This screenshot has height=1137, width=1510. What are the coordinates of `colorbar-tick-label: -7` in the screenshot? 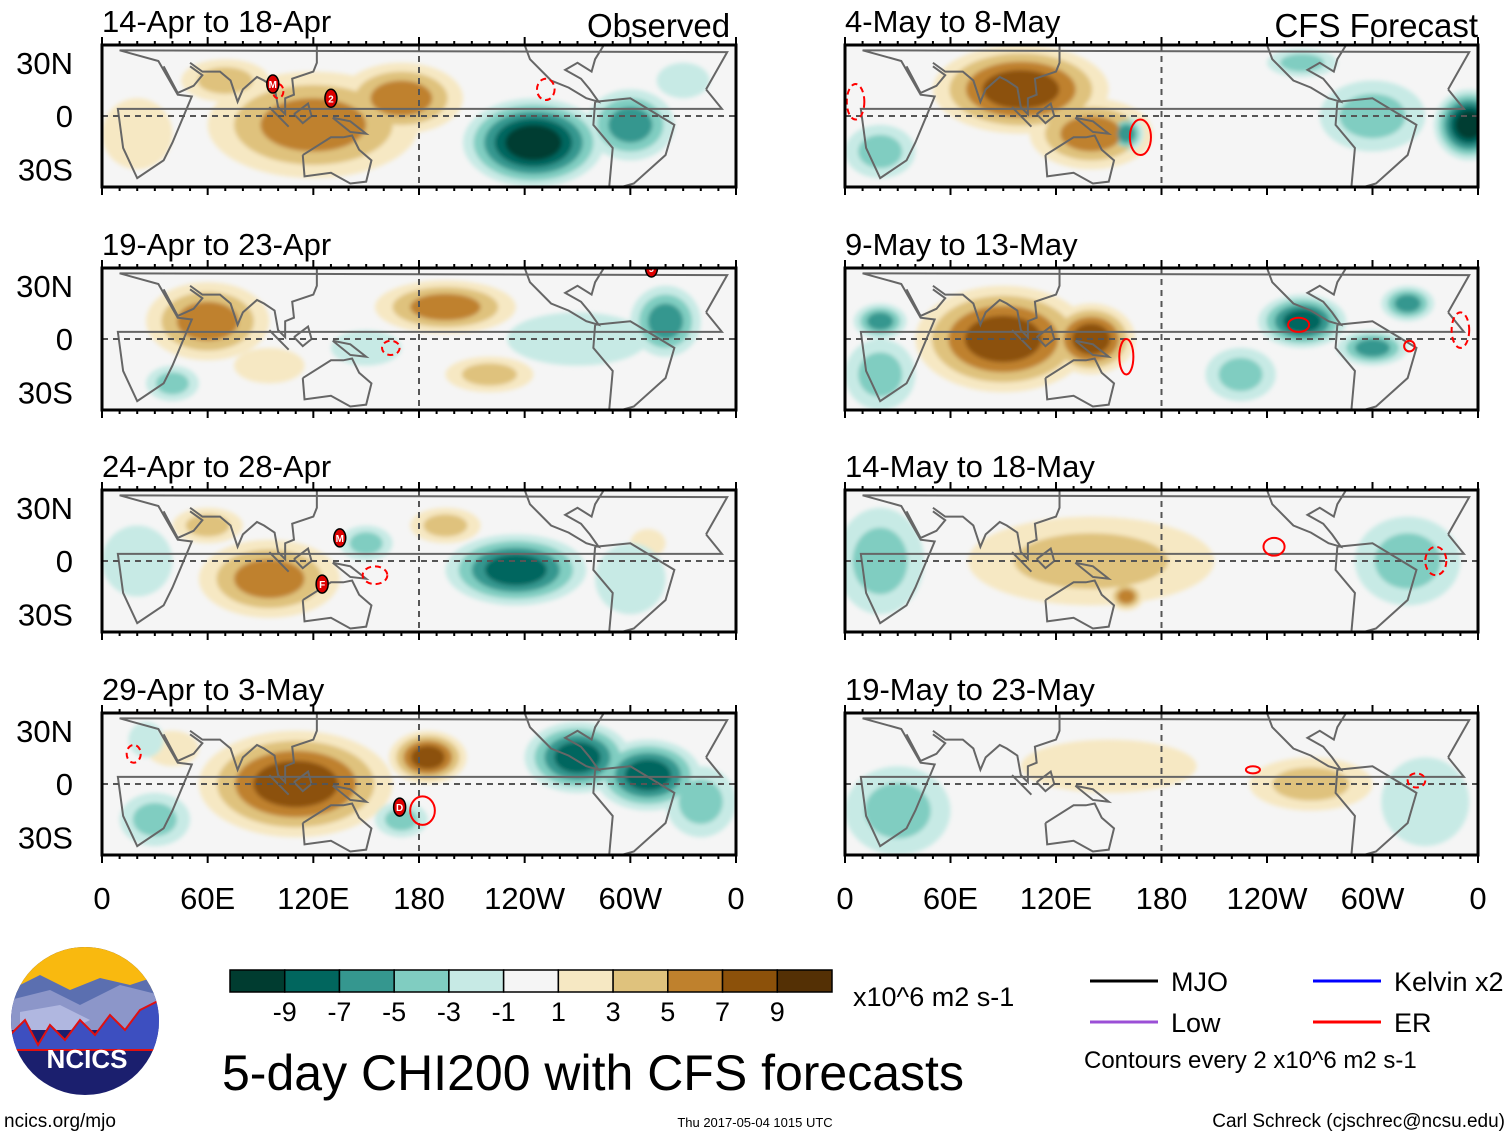 It's located at (339, 1012).